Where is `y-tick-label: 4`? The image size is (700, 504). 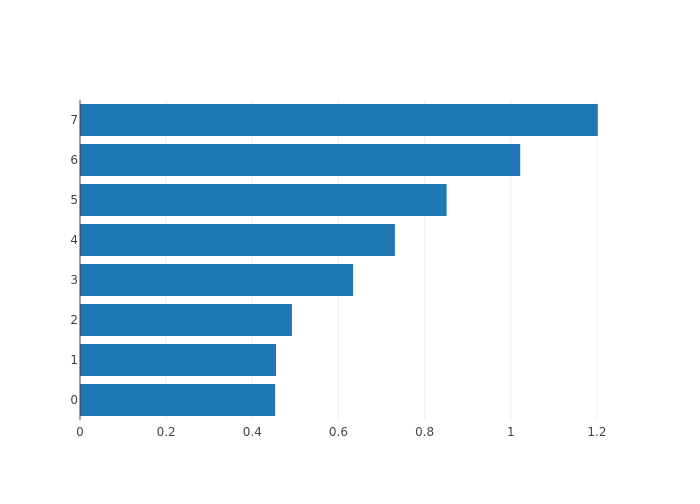 y-tick-label: 4 is located at coordinates (74, 240).